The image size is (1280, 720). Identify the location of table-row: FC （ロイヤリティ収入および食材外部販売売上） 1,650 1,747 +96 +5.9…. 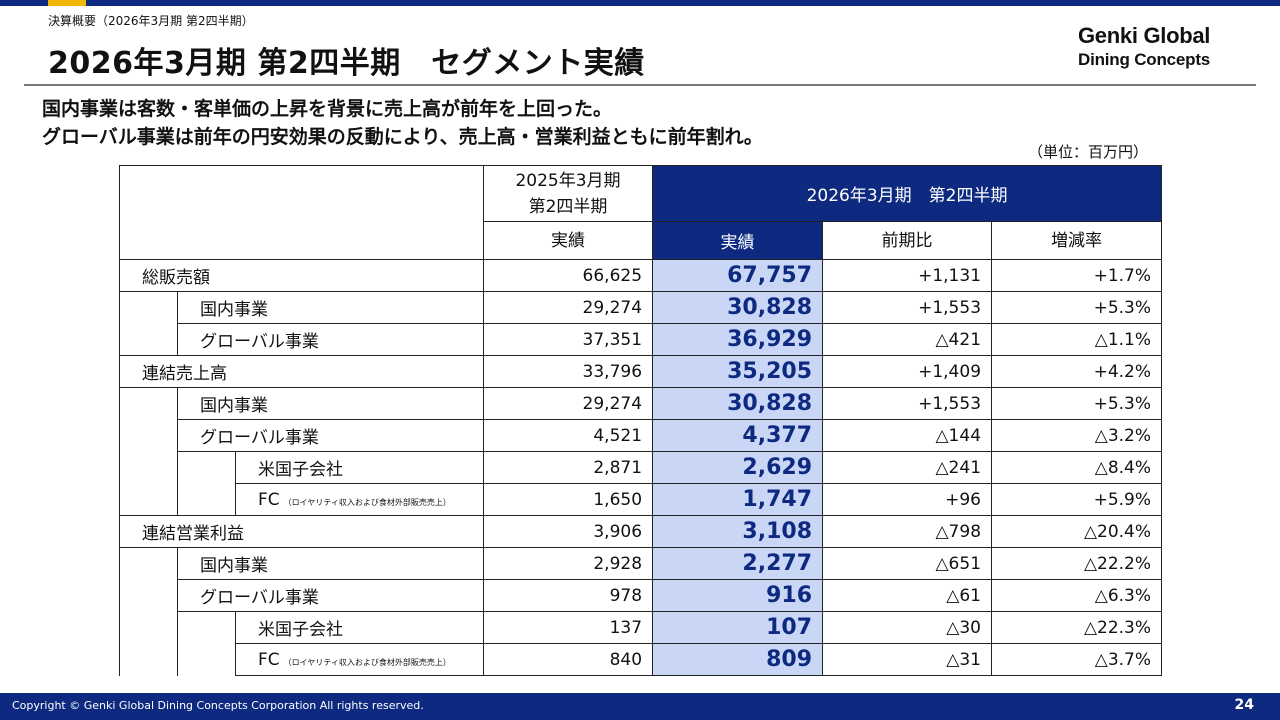
(641, 499).